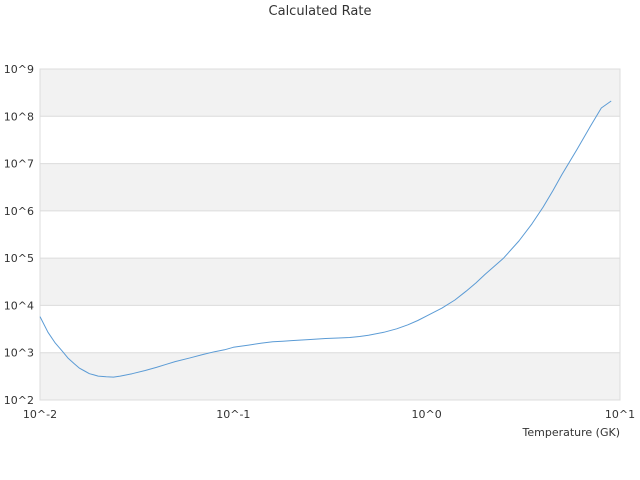  I want to click on chart-title: Calculated Rate, so click(320, 11).